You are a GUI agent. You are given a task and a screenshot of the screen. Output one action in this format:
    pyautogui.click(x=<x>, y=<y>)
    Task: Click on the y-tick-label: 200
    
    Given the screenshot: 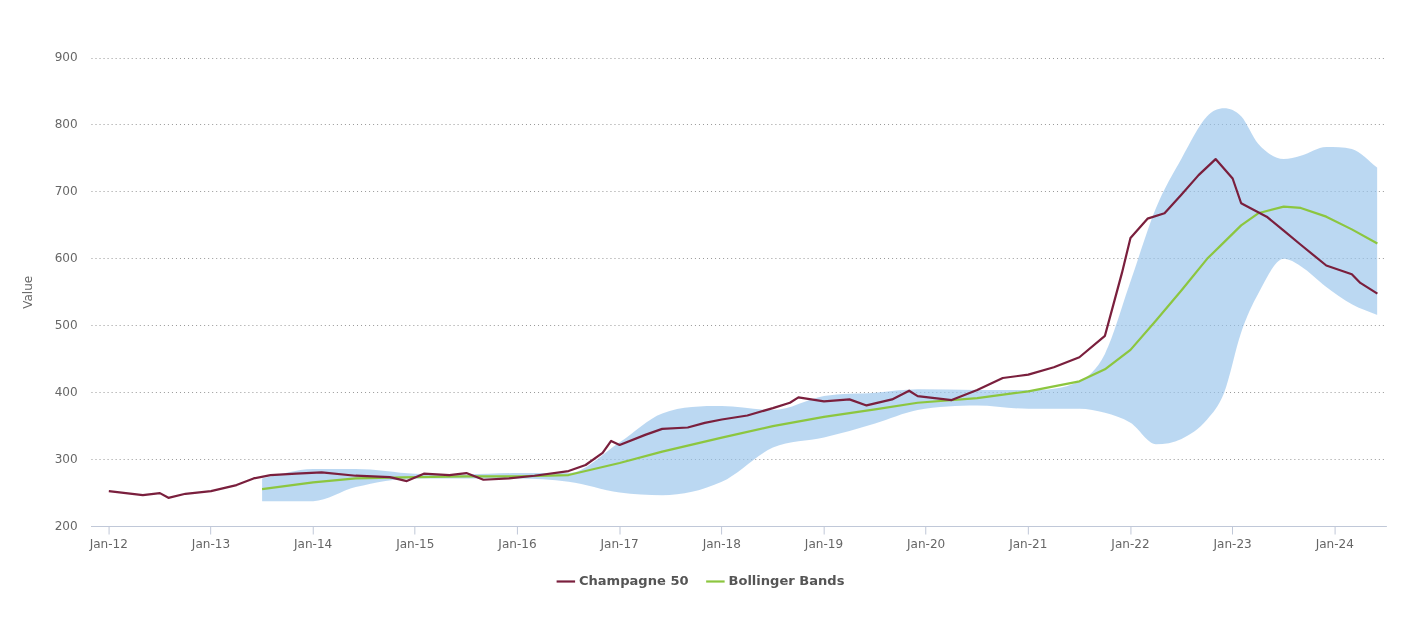 What is the action you would take?
    pyautogui.click(x=66, y=525)
    